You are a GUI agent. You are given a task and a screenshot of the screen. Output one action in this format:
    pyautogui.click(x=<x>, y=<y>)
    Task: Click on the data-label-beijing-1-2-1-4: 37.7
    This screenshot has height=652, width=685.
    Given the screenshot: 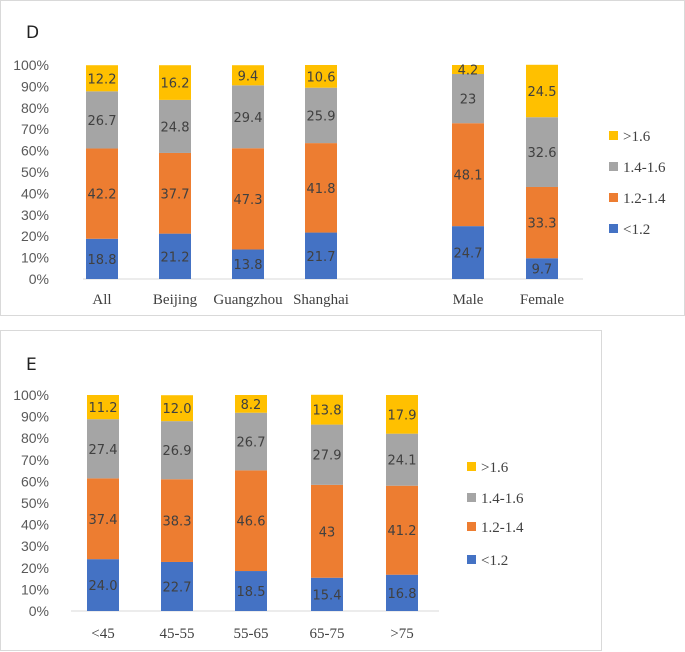 What is the action you would take?
    pyautogui.click(x=175, y=194)
    